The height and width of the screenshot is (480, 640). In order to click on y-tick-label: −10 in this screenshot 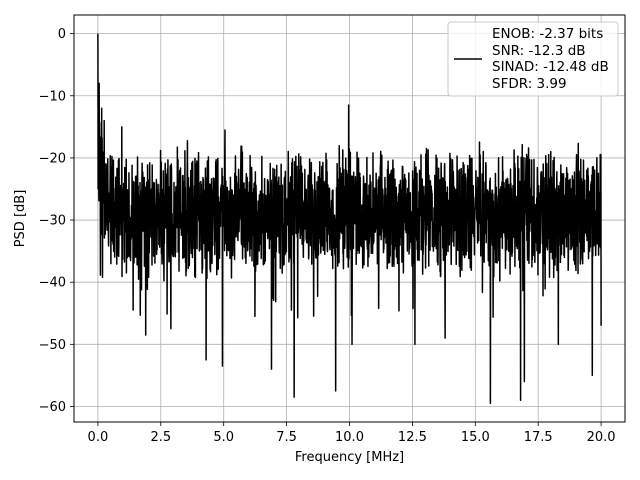, I will do `click(52, 96)`.